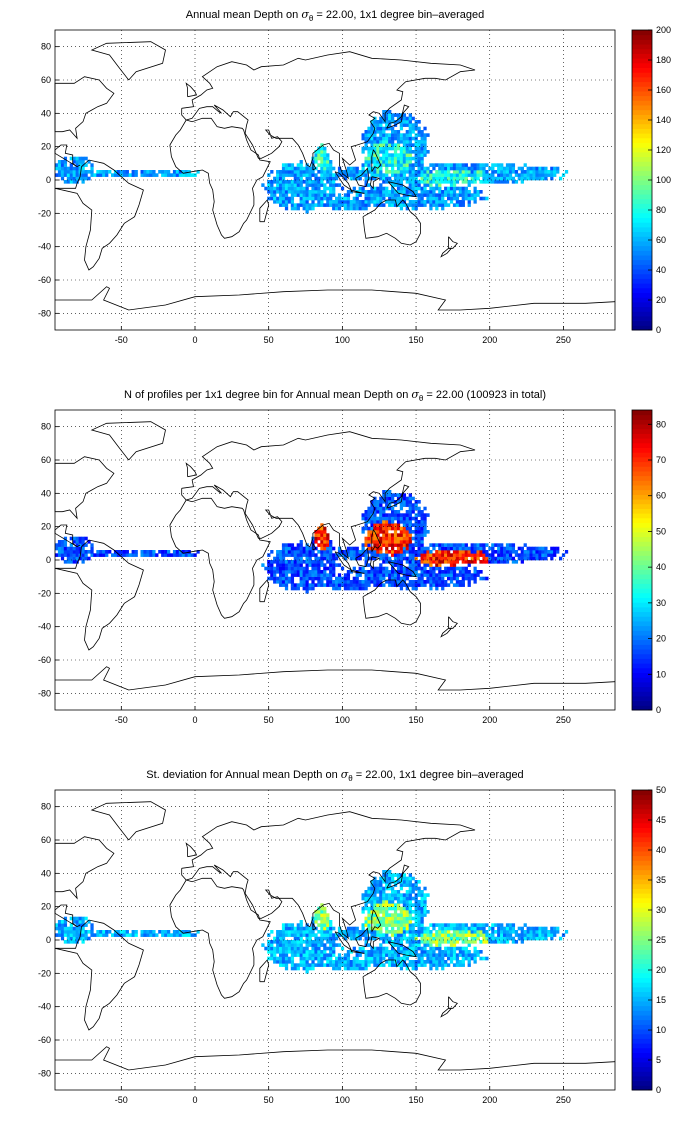 This screenshot has height=1140, width=696. Describe the element at coordinates (563, 1100) in the screenshot. I see `x-tick-label: 250` at that location.